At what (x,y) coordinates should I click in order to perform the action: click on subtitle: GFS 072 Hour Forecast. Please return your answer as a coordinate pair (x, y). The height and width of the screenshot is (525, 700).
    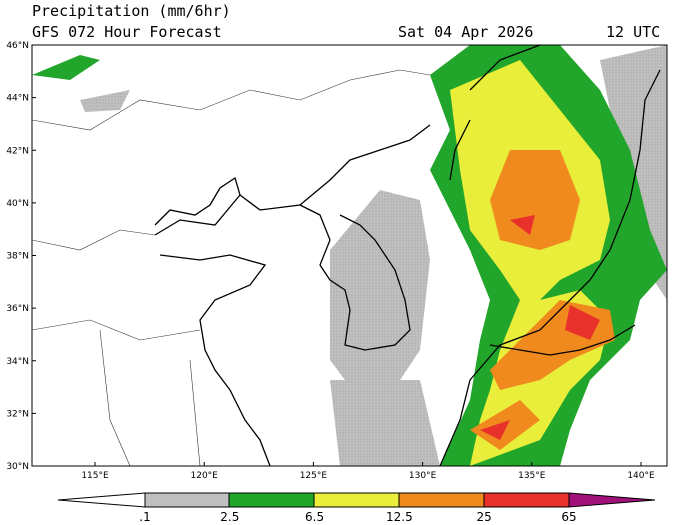
    Looking at the image, I should click on (127, 32).